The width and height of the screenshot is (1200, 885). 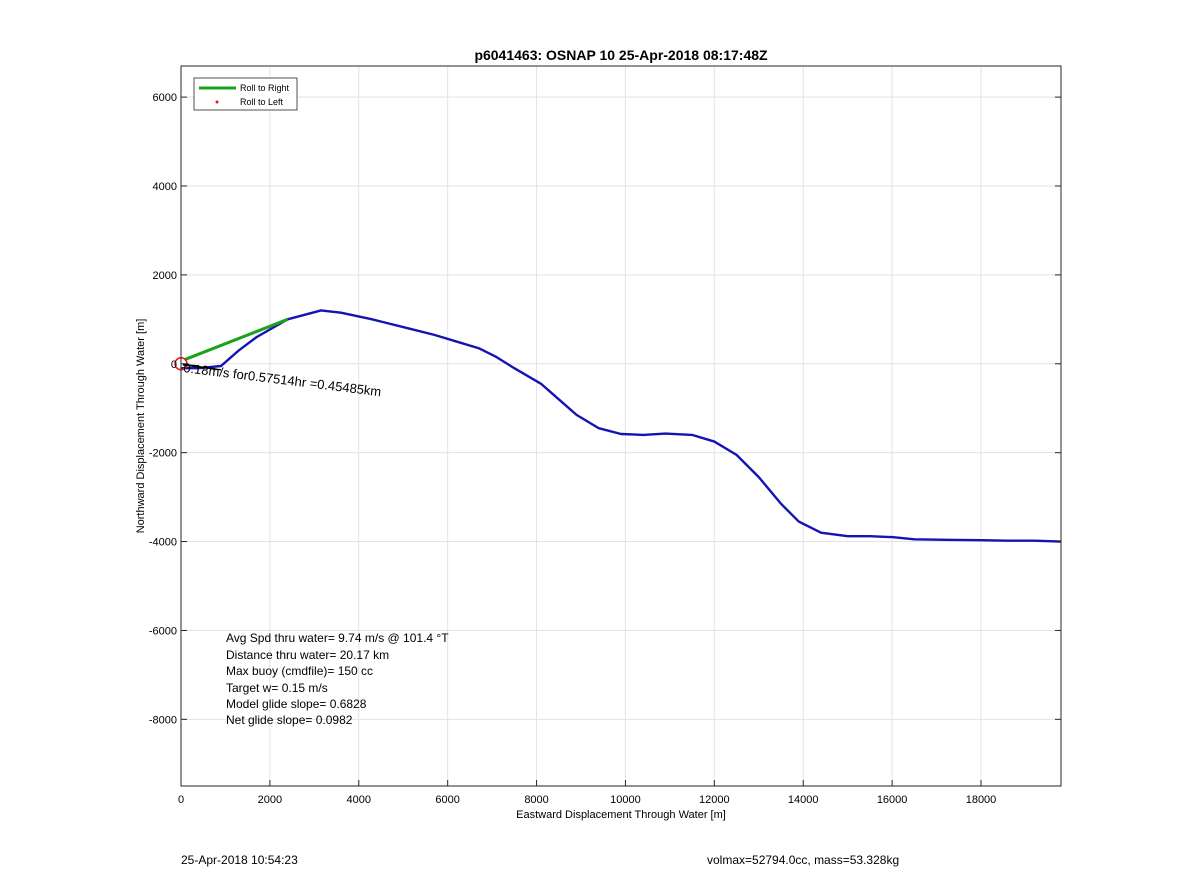 What do you see at coordinates (536, 800) in the screenshot?
I see `x-tick-label: 8000` at bounding box center [536, 800].